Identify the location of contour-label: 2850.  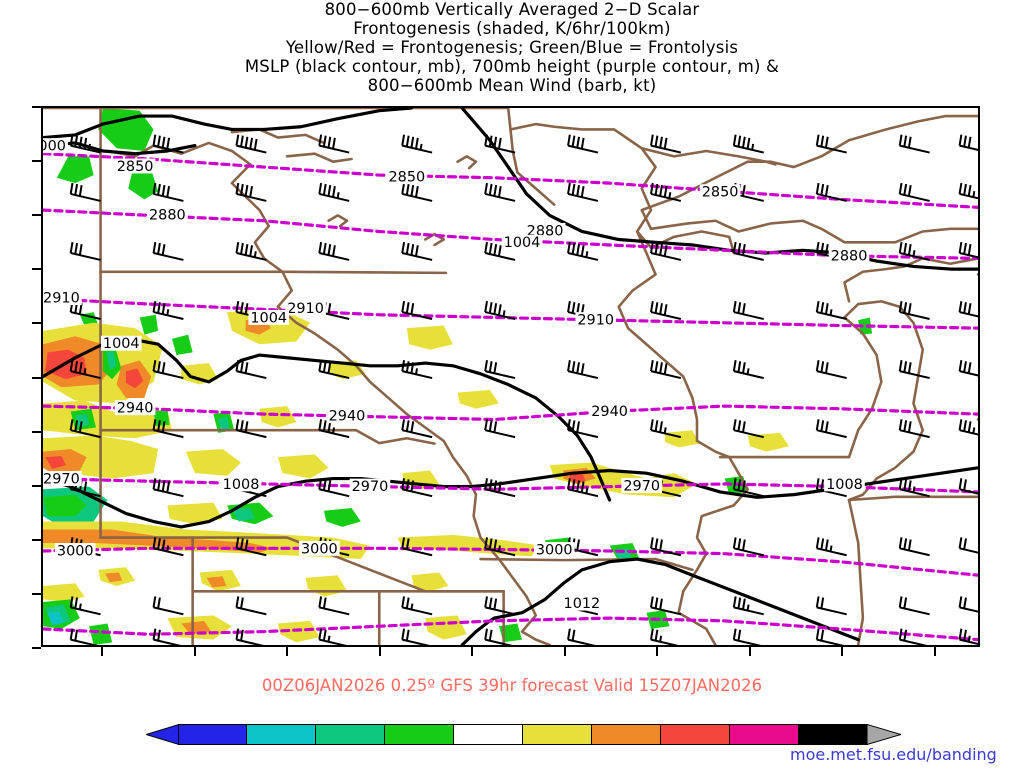
(406, 178).